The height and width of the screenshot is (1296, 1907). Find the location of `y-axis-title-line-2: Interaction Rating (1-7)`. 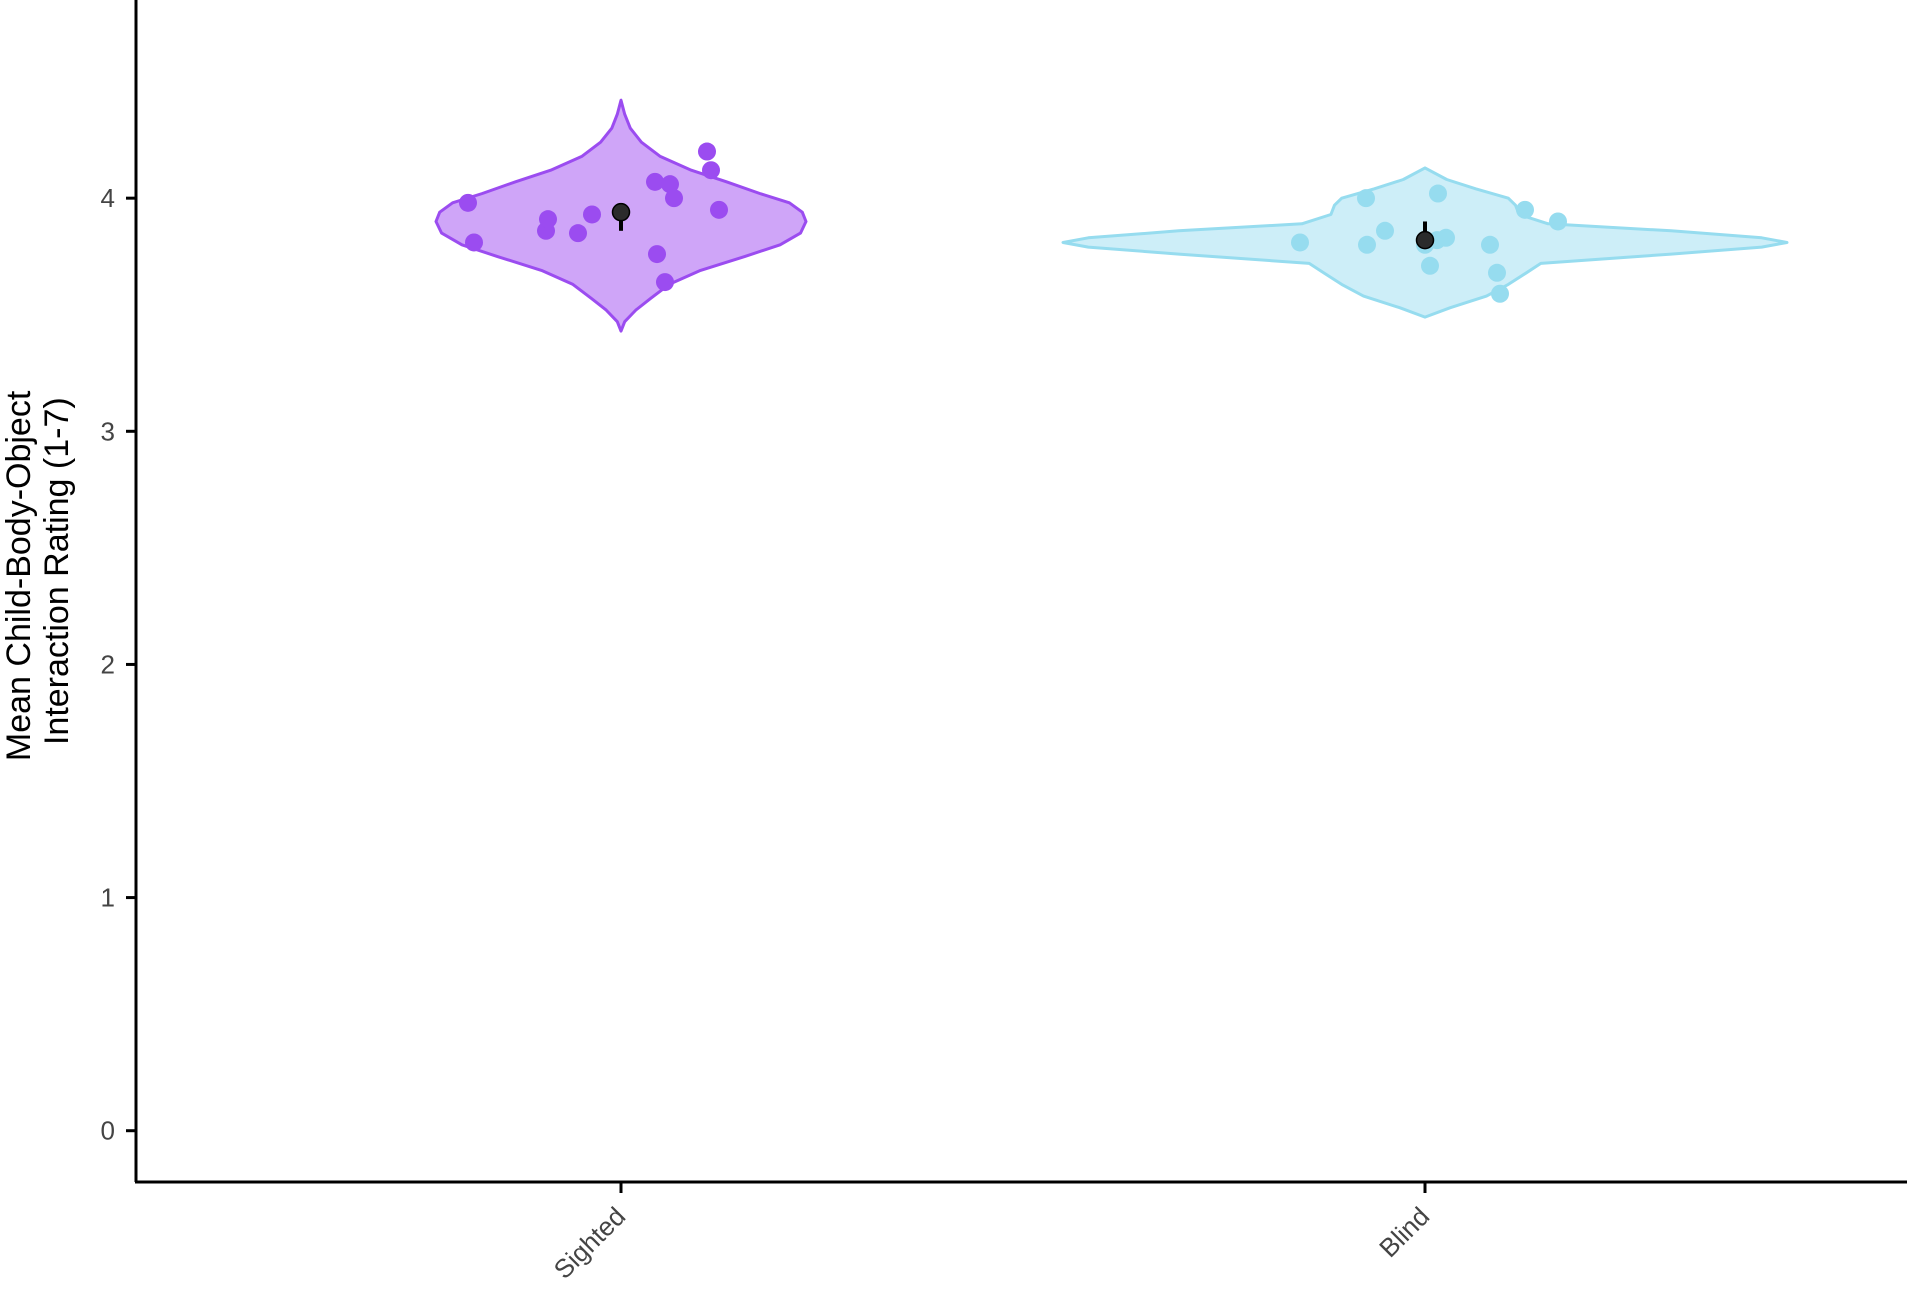

y-axis-title-line-2: Interaction Rating (1-7) is located at coordinates (57, 571).